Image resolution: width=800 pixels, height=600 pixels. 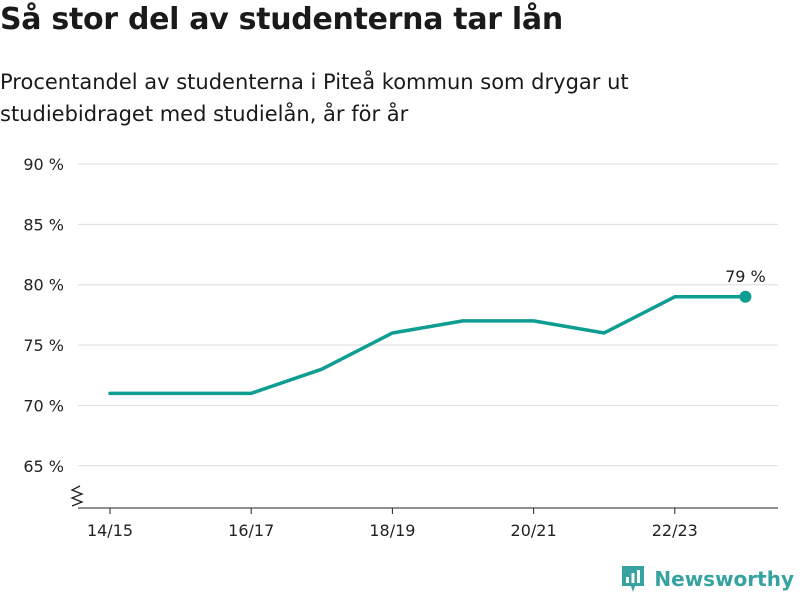 I want to click on annotation-layer: 79 %, so click(x=745, y=285).